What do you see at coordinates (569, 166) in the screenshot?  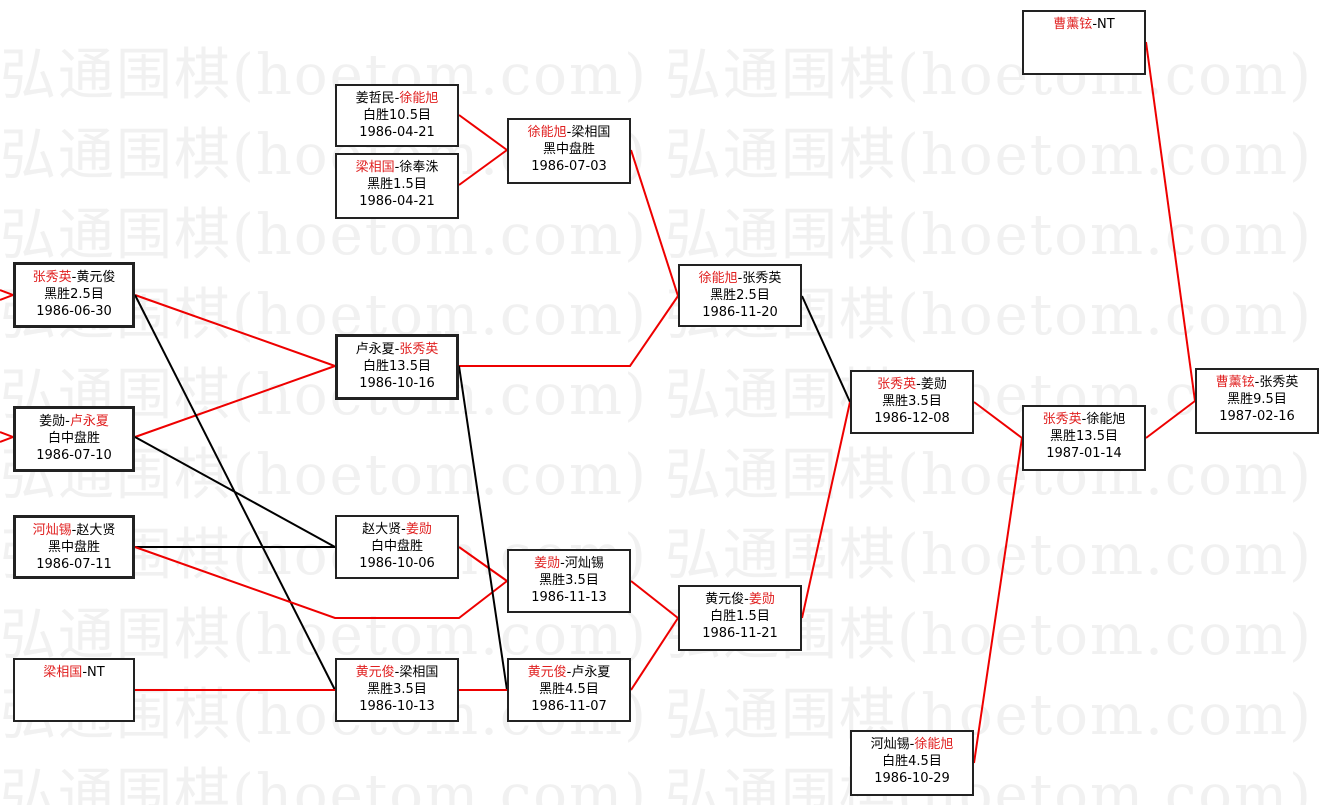 I see `match-date: 1986-07-03` at bounding box center [569, 166].